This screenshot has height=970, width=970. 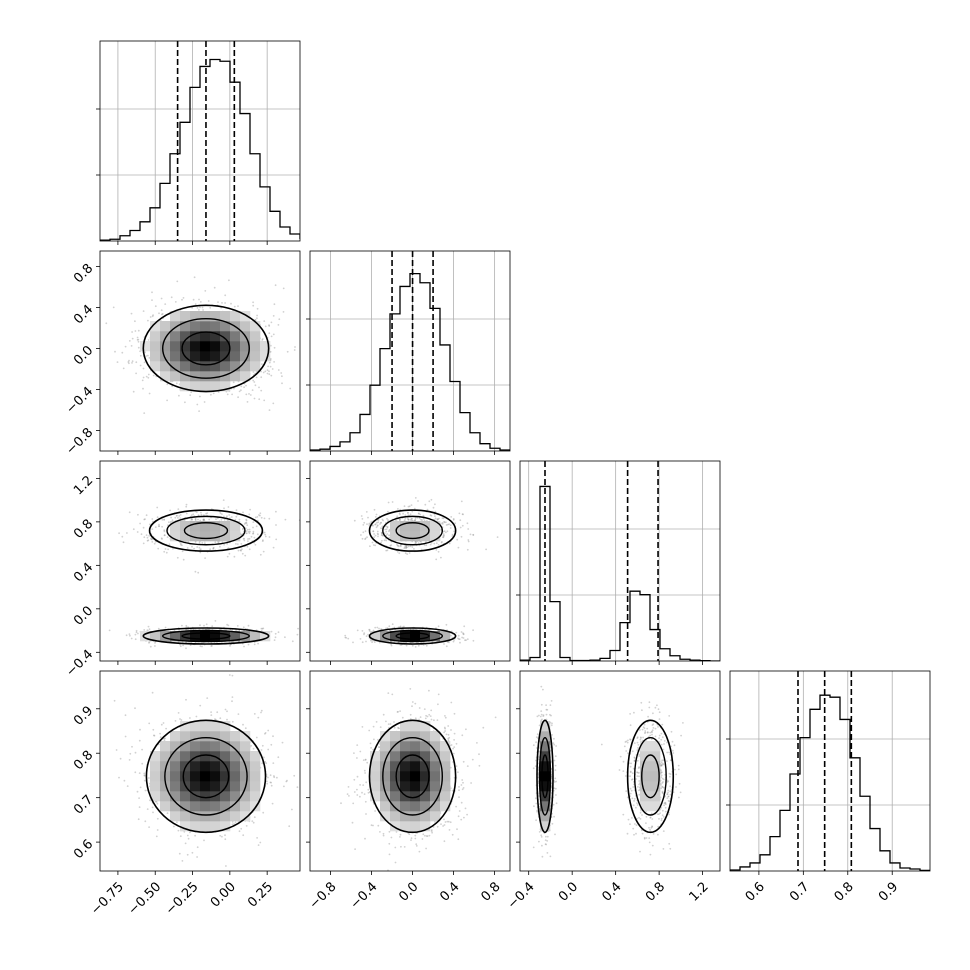 I want to click on y-tick-label: 0.7, so click(x=83, y=804).